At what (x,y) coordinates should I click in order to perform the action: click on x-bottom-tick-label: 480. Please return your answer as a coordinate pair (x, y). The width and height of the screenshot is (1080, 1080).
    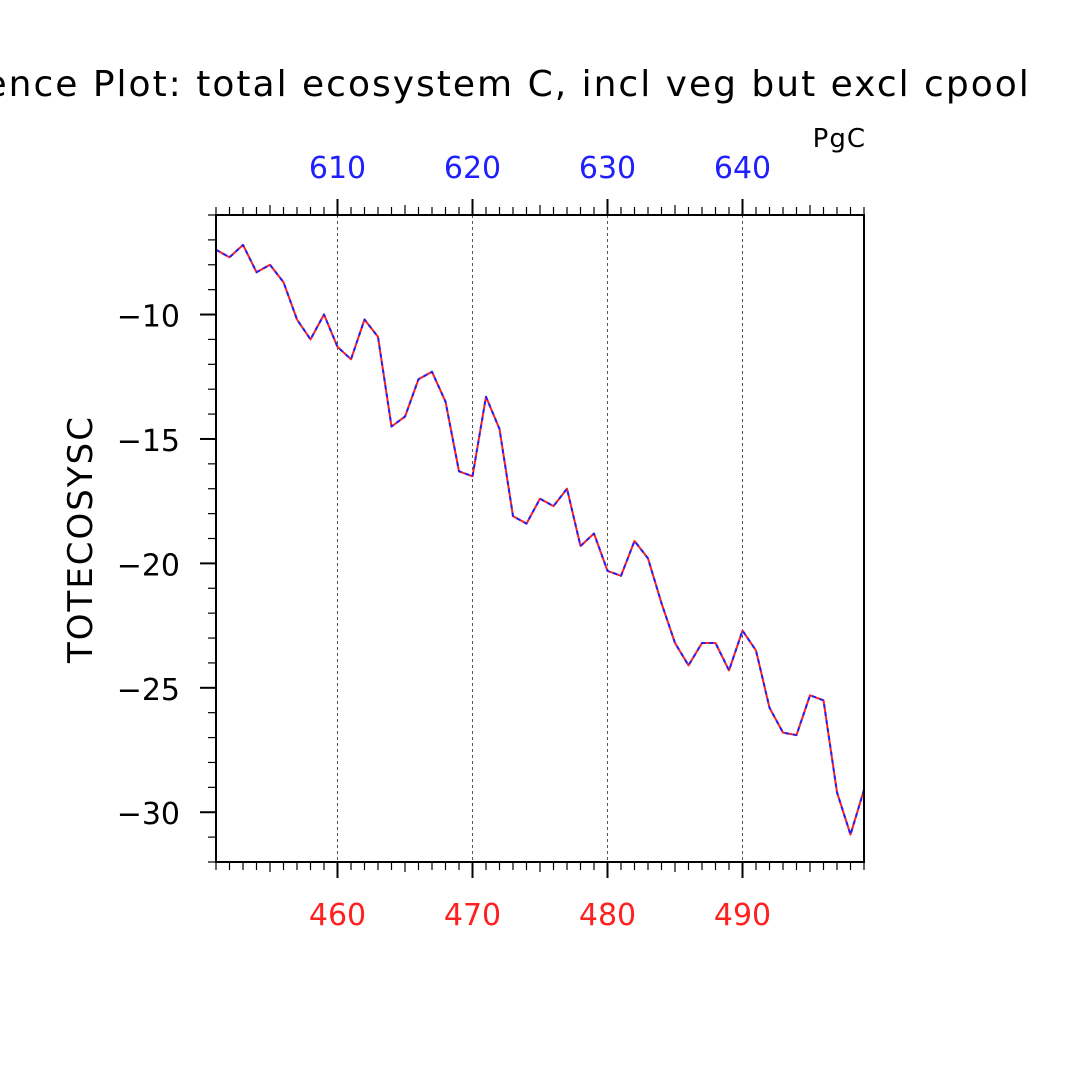
    Looking at the image, I should click on (607, 915).